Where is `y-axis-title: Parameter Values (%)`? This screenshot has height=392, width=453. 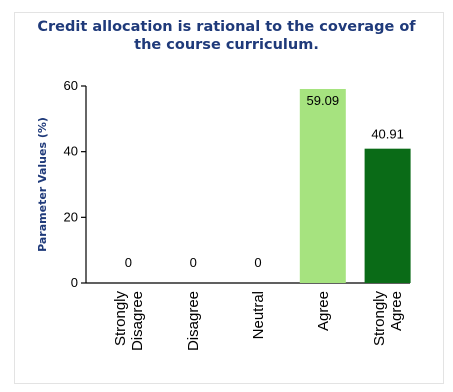
y-axis-title: Parameter Values (%) is located at coordinates (42, 184).